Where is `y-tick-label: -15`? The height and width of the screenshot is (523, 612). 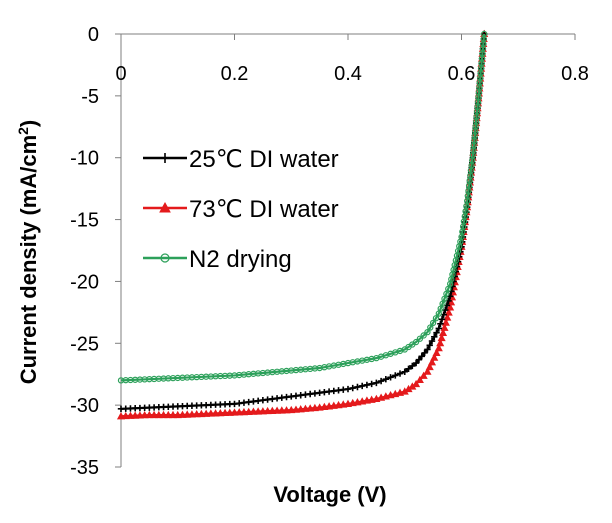
y-tick-label: -15 is located at coordinates (84, 221).